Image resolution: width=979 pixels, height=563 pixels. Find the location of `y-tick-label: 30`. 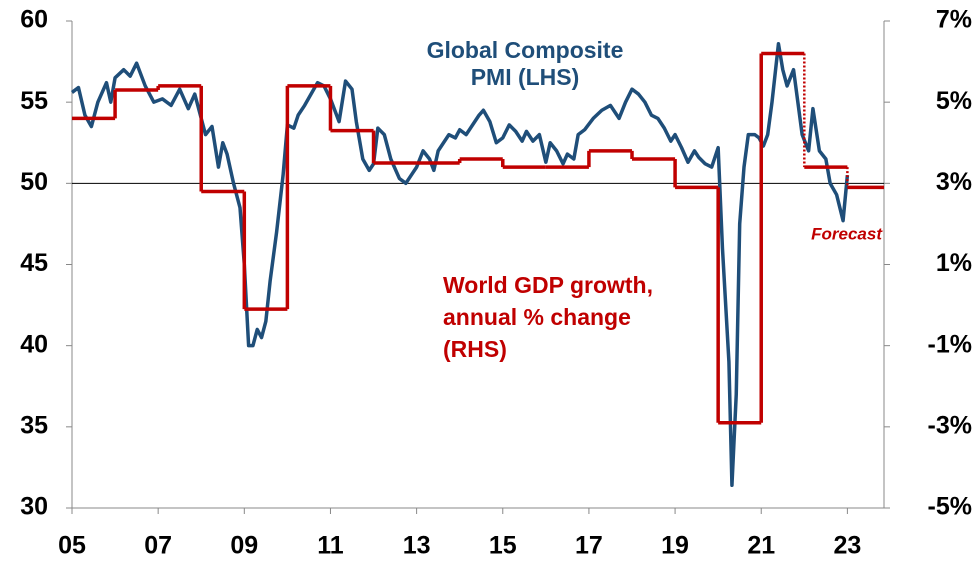

y-tick-label: 30 is located at coordinates (34, 507).